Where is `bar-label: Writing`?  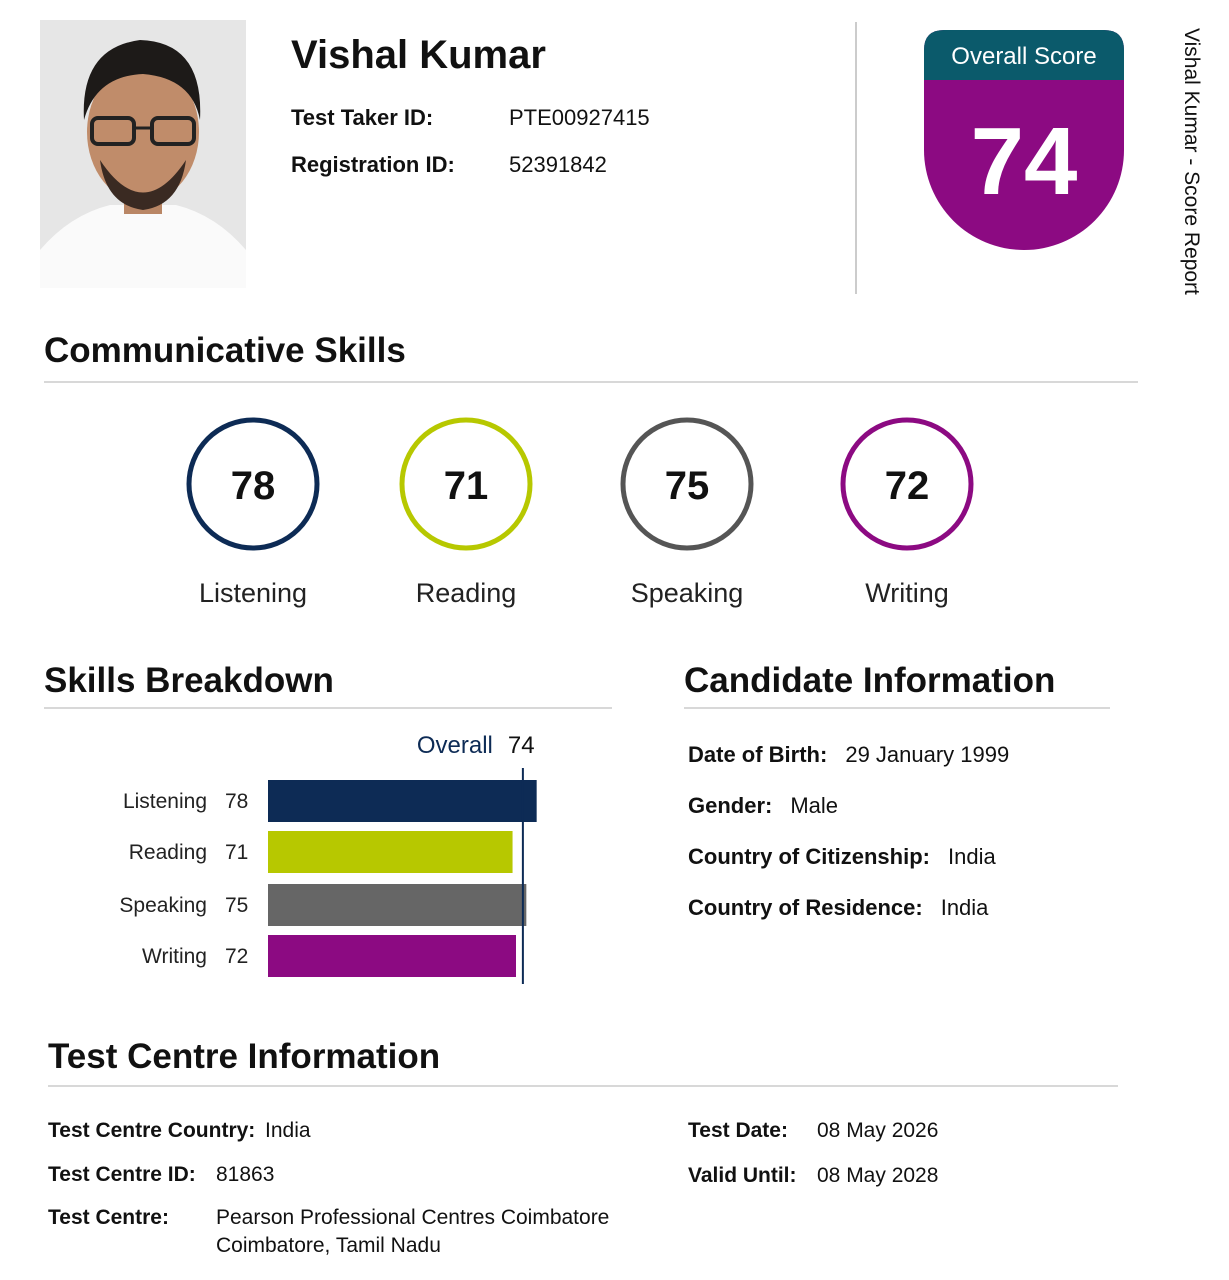
bar-label: Writing is located at coordinates (174, 956).